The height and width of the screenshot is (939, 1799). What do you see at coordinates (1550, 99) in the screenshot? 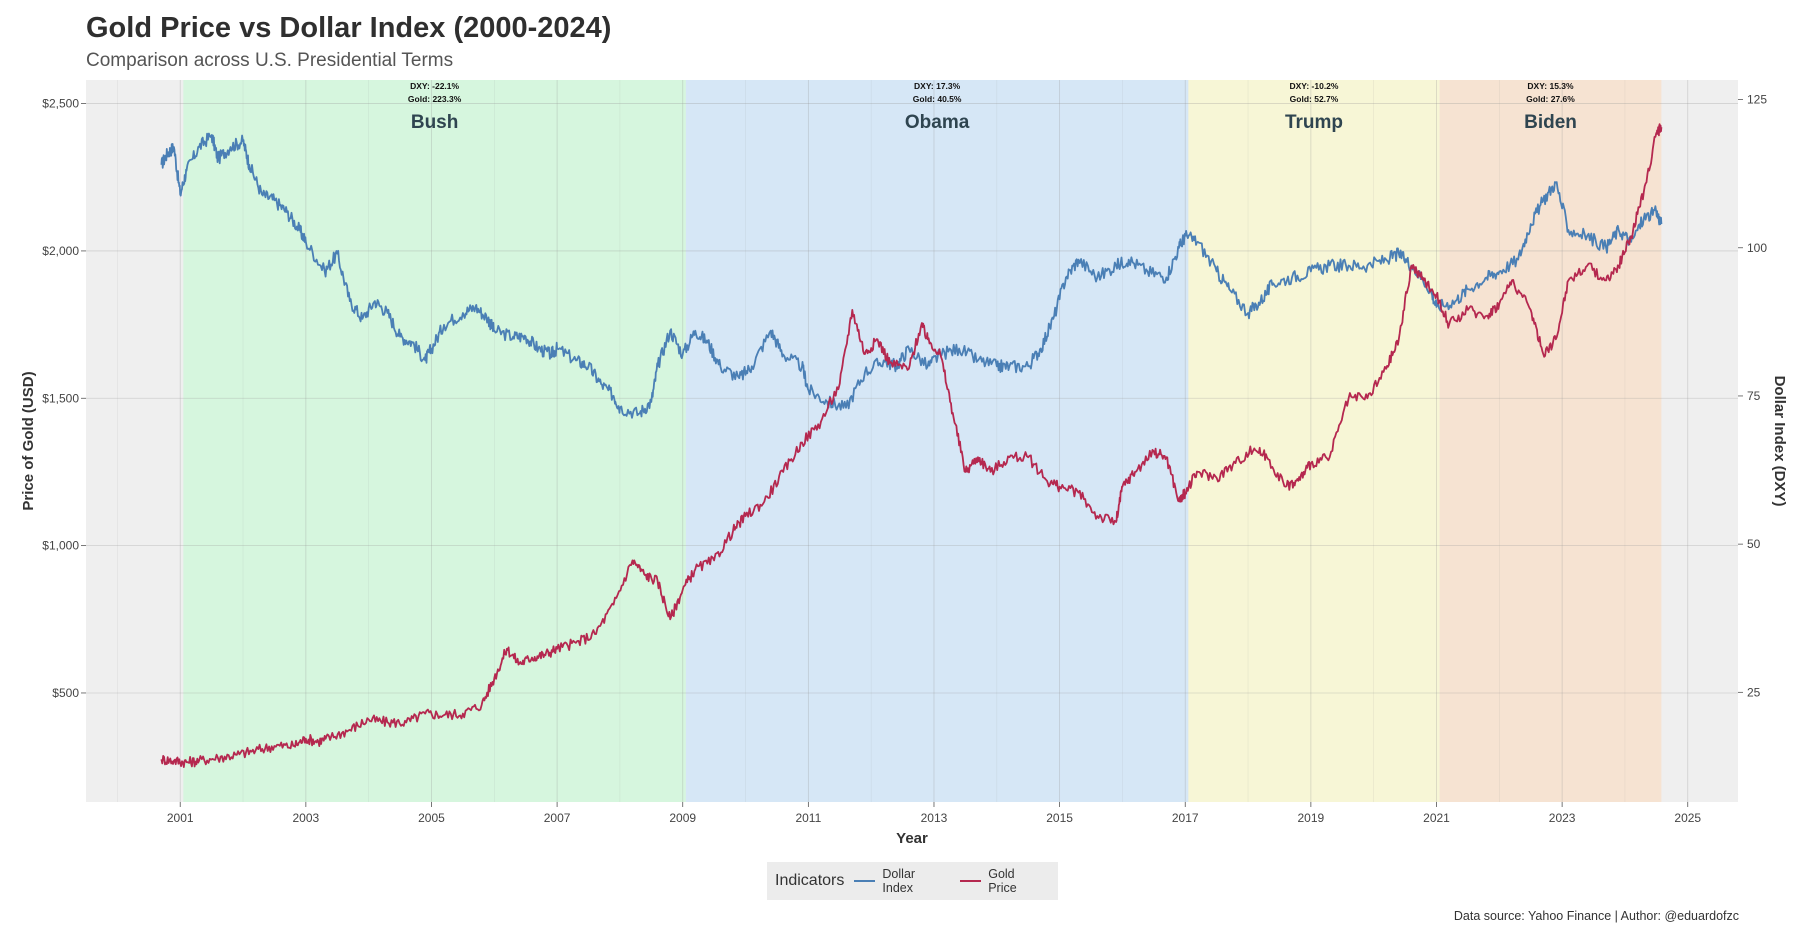
I see `term-gold-label-biden: Gold: 27.6%` at bounding box center [1550, 99].